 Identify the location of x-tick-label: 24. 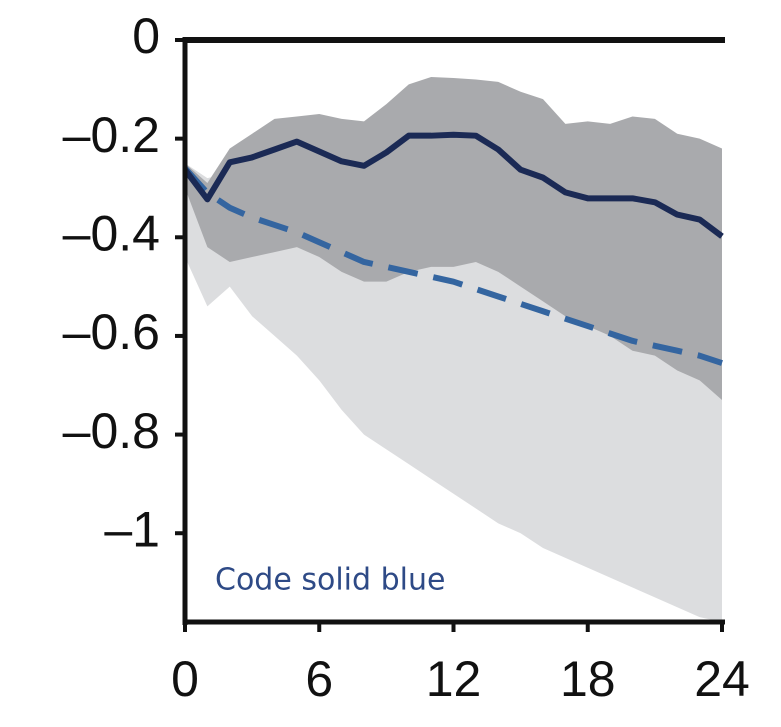
(722, 679).